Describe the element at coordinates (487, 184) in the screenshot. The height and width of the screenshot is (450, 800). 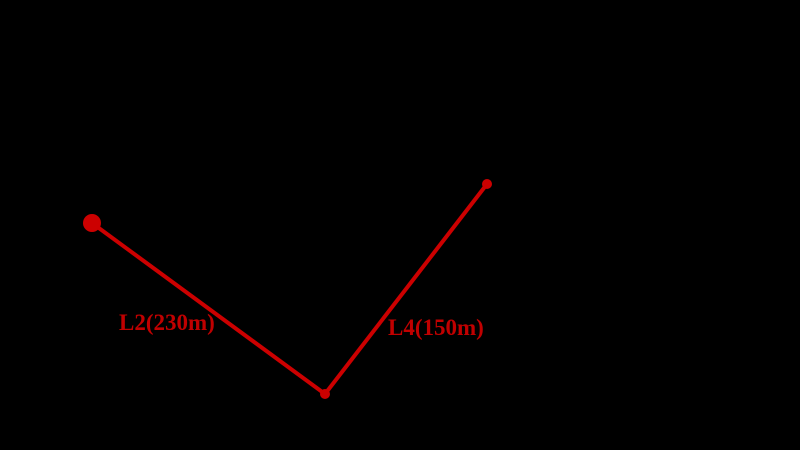
I see `right-endpoint-dot` at that location.